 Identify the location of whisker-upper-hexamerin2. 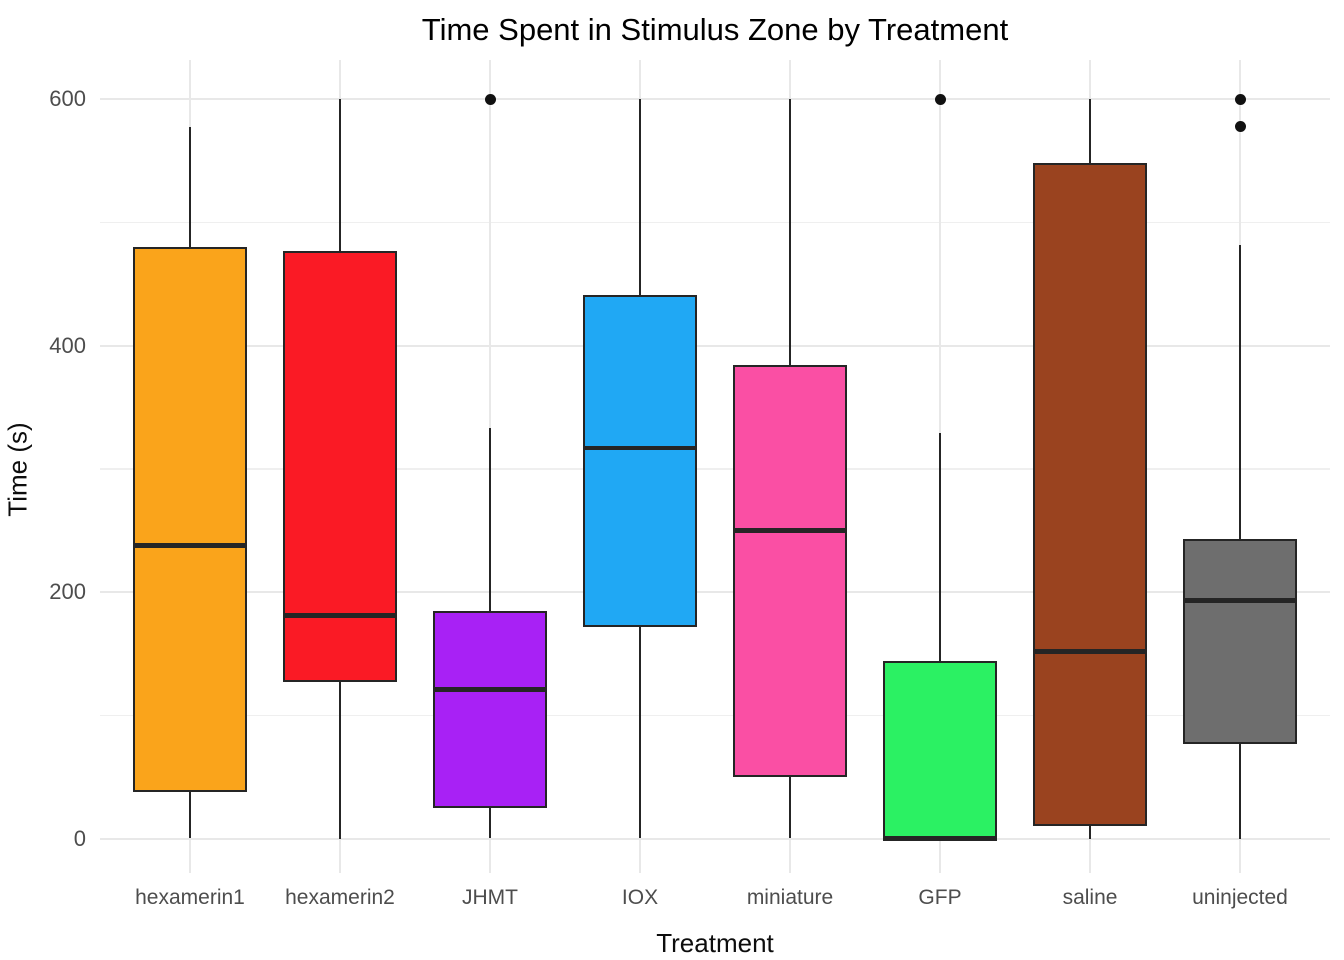
(340, 175).